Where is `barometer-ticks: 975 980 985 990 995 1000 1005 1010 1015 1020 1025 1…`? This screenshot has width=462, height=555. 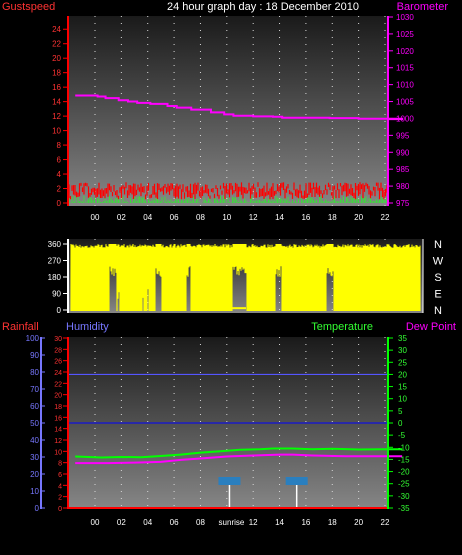
barometer-ticks: 975 980 985 990 995 1000 1005 1010 1015 1020 1025 1… is located at coordinates (401, 110).